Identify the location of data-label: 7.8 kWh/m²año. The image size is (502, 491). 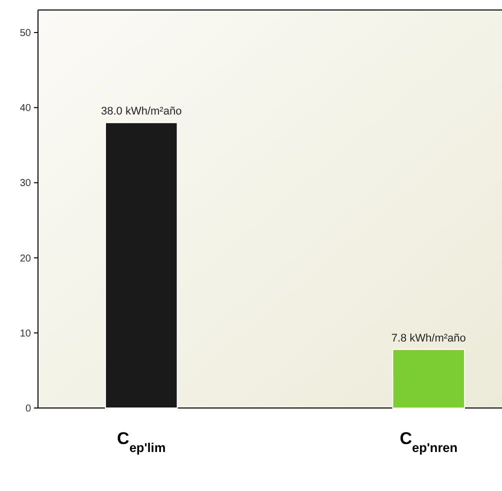
(428, 338).